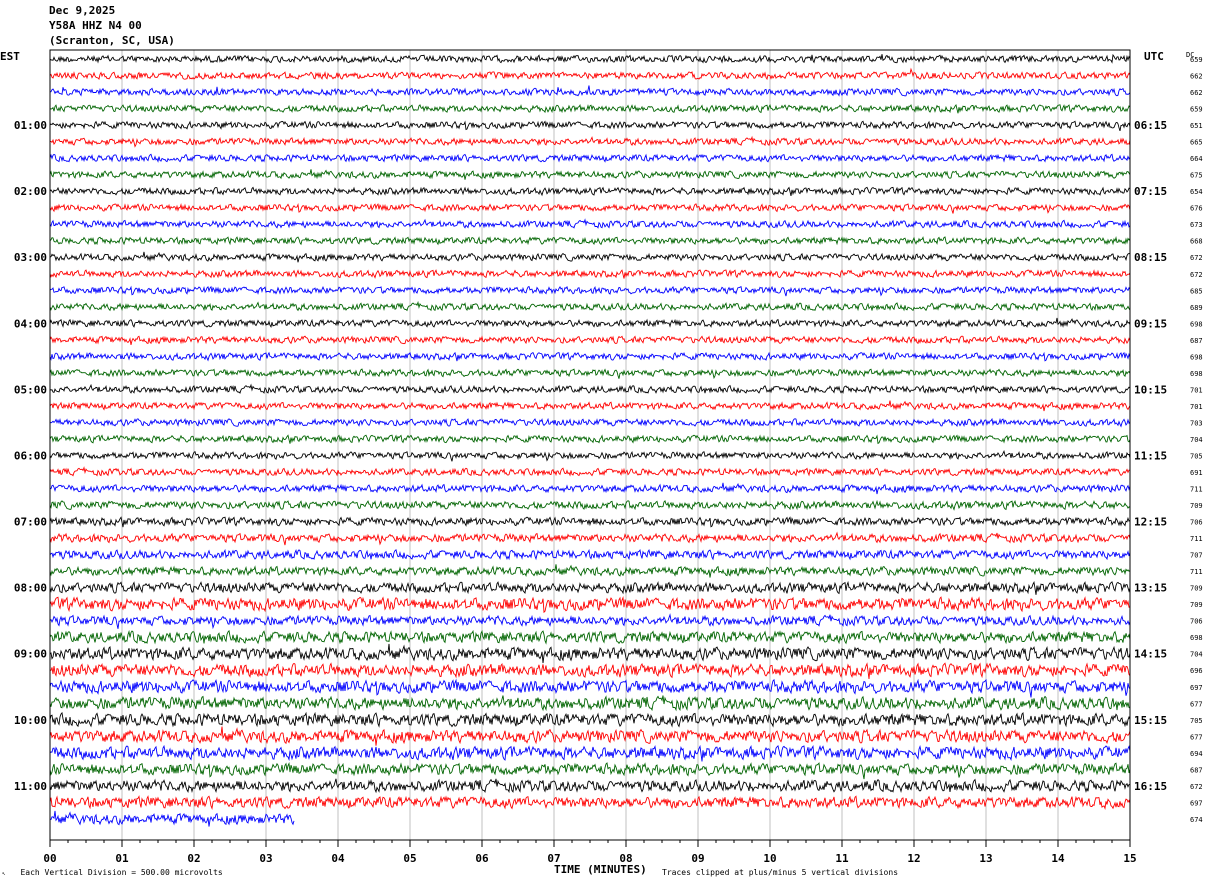 The image size is (1210, 886). Describe the element at coordinates (1196, 225) in the screenshot. I see `dc-offset-value: 673` at that location.